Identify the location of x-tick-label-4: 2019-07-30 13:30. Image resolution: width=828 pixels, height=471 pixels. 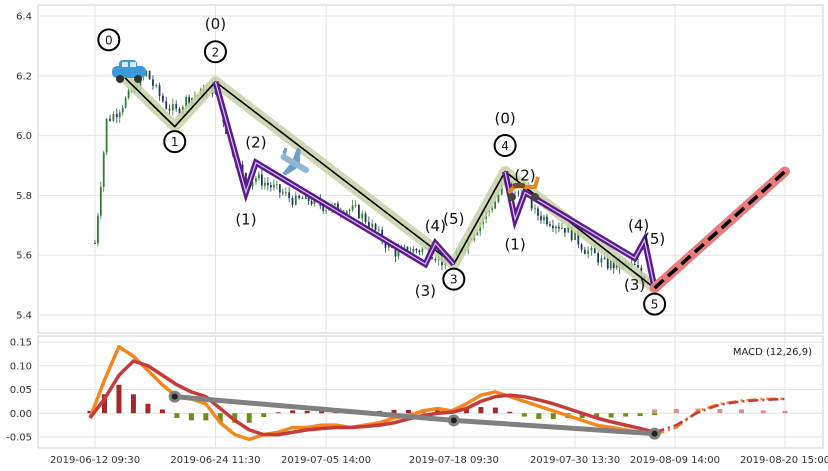
(575, 460).